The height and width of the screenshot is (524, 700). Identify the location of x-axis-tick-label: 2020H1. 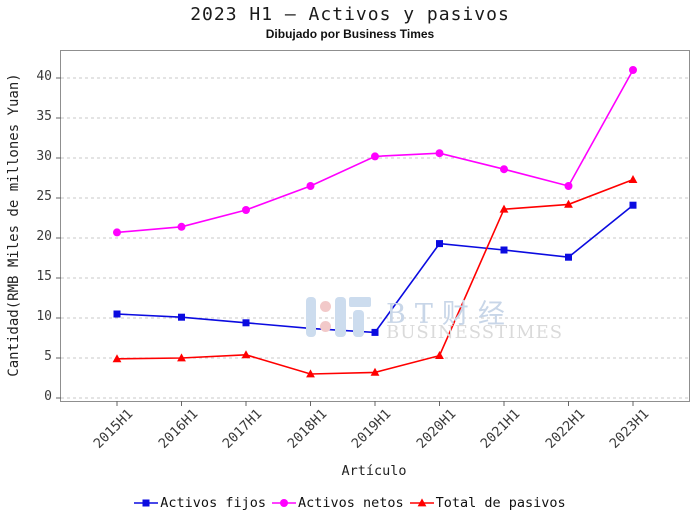
(436, 429).